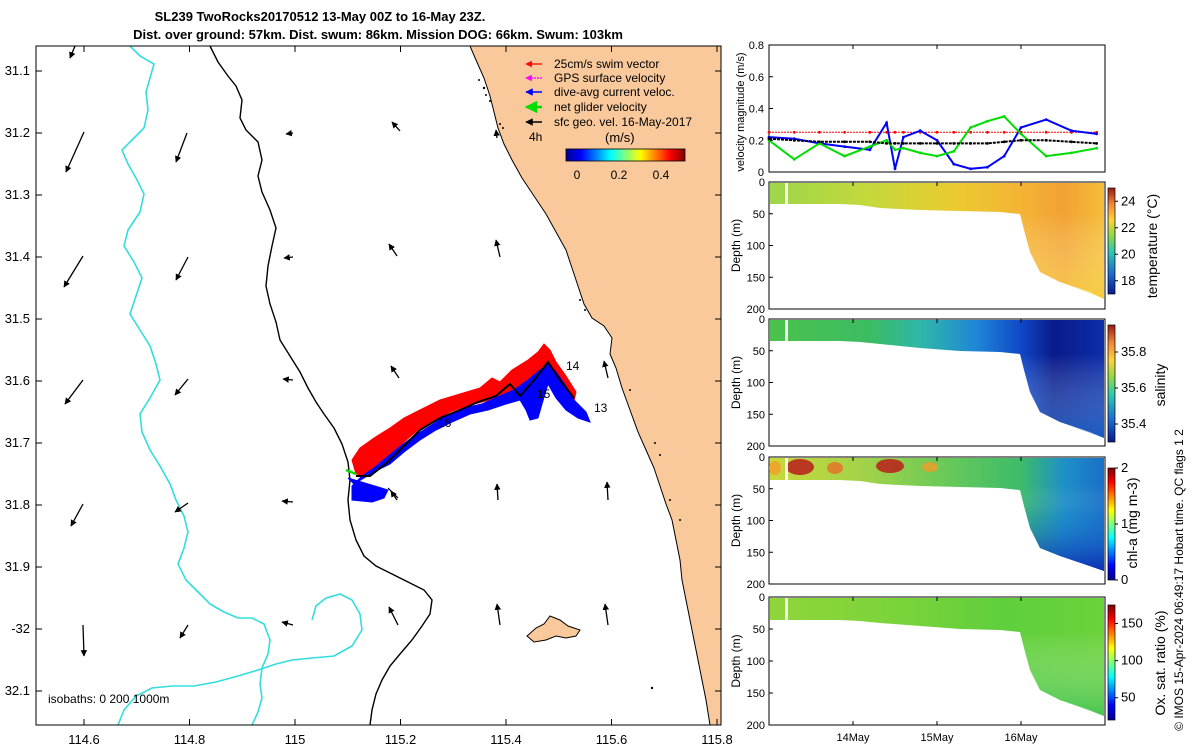 This screenshot has height=750, width=1200. I want to click on colorbar-tick-label: 1, so click(1124, 523).